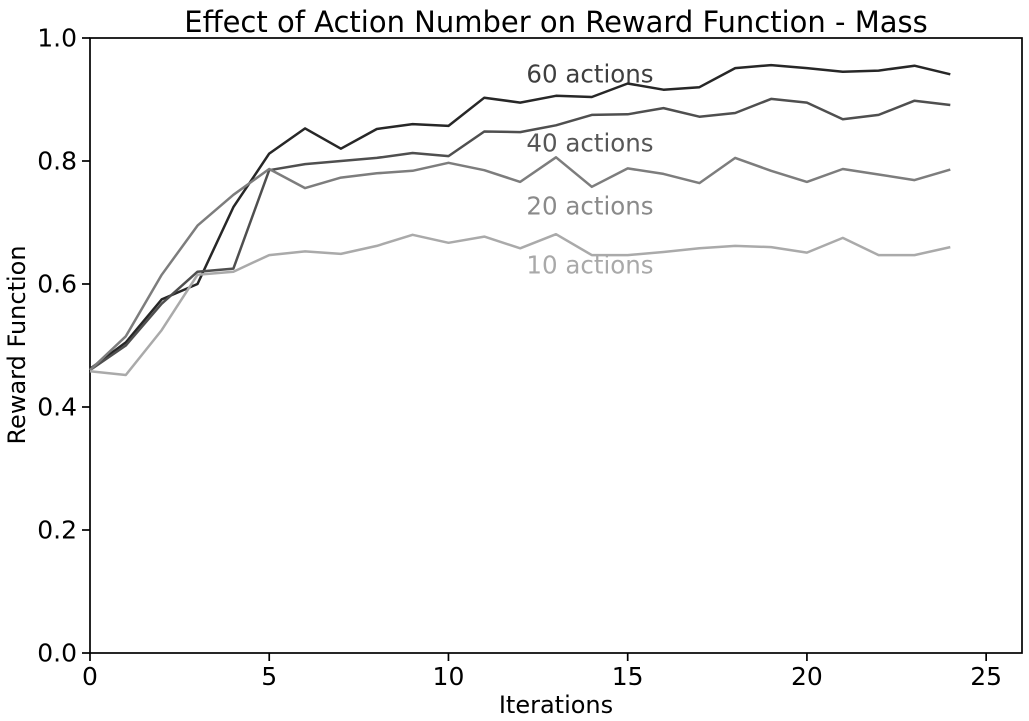 This screenshot has height=721, width=1029. What do you see at coordinates (269, 676) in the screenshot?
I see `x-tick-label: 5` at bounding box center [269, 676].